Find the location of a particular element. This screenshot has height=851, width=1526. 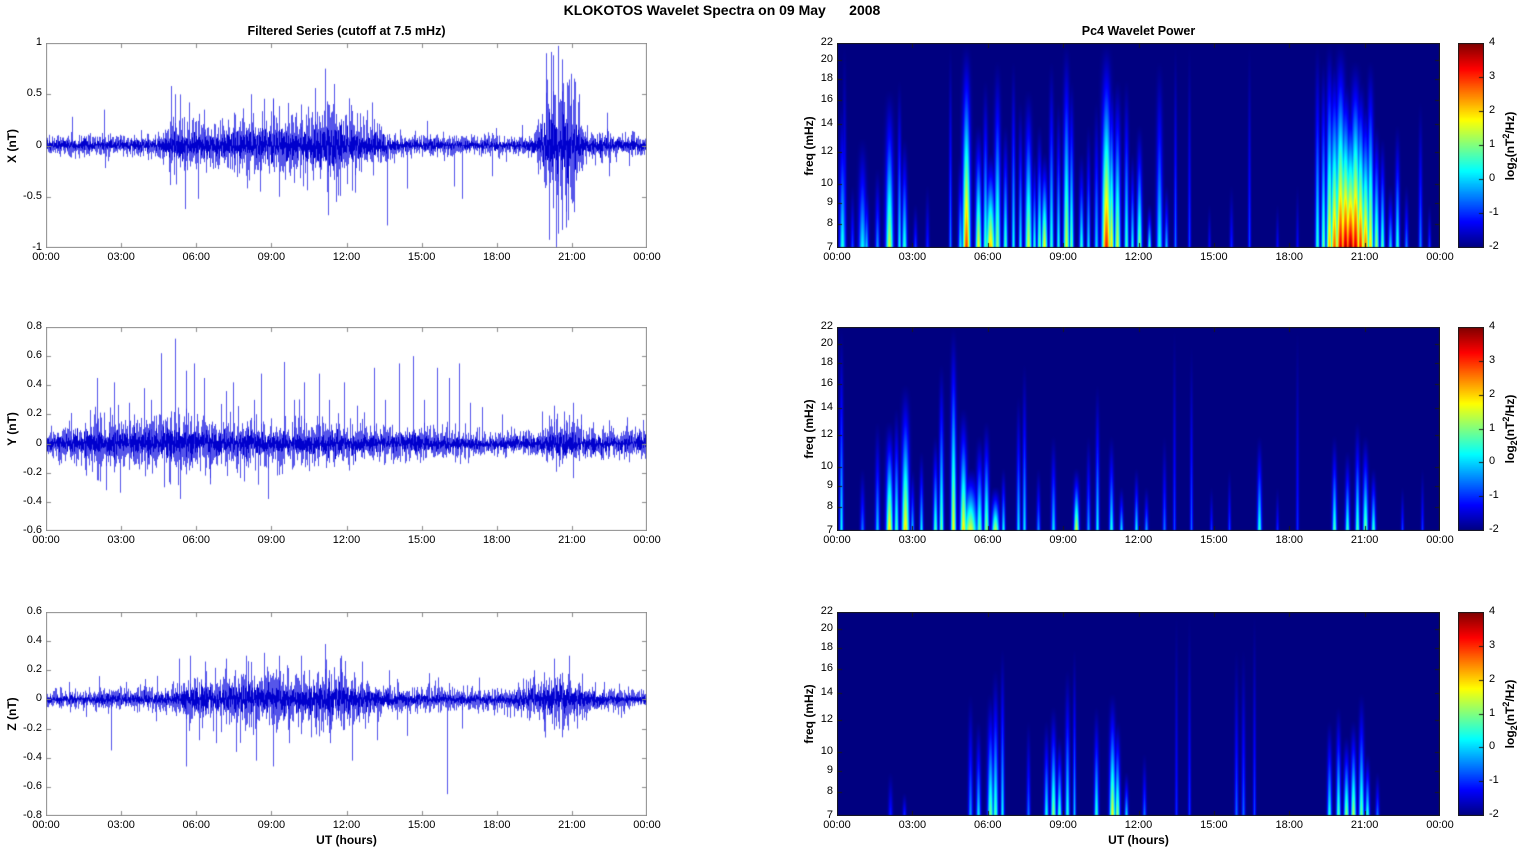

colorbar-row1 is located at coordinates (1471, 145).